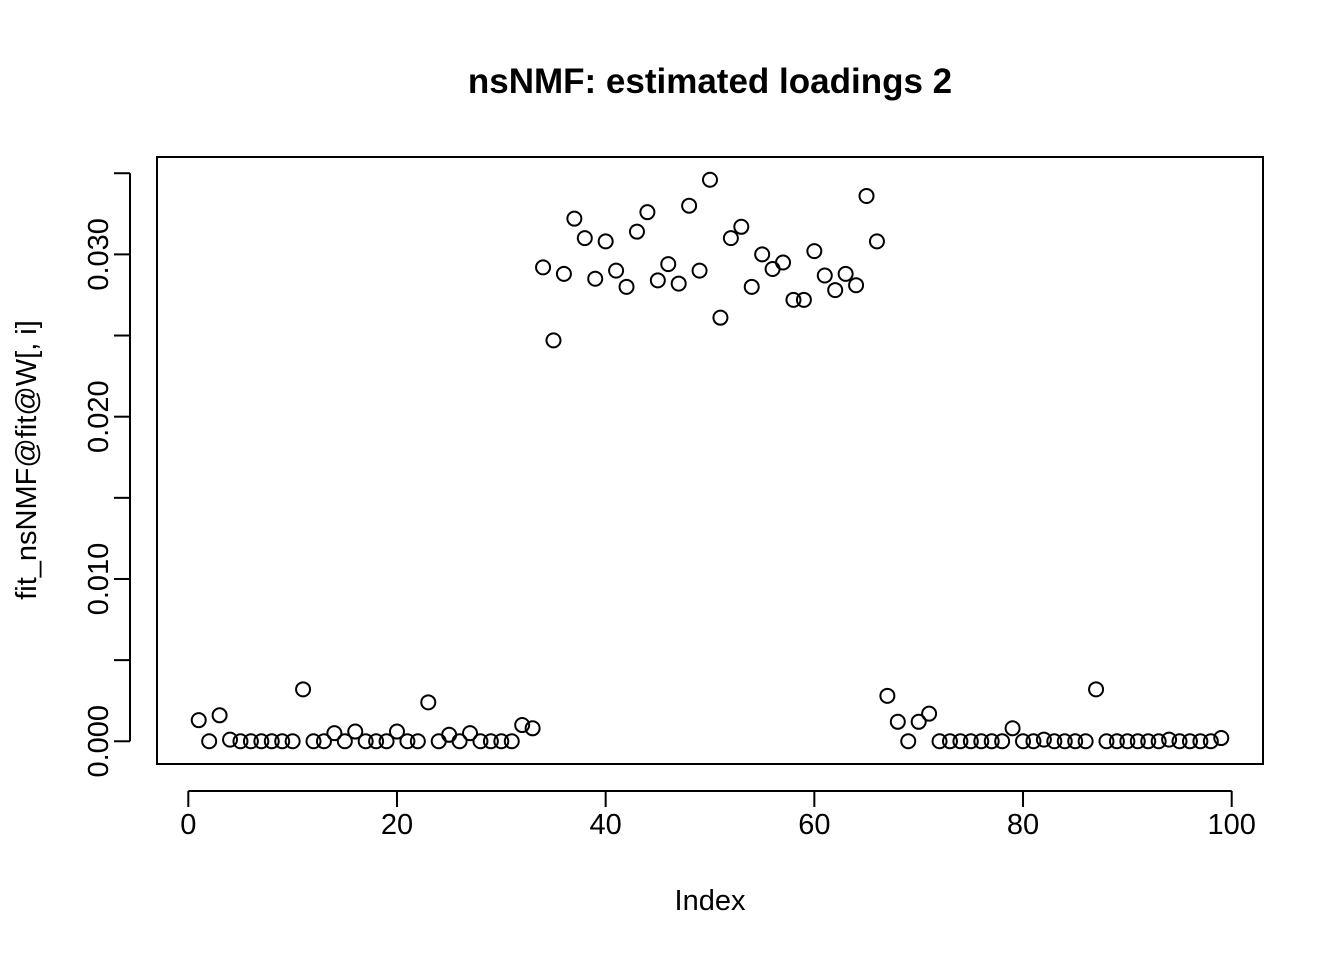 This screenshot has height=960, width=1344. What do you see at coordinates (107, 475) in the screenshot?
I see `y-axis: 0.000 0.010 0.020 0.030` at bounding box center [107, 475].